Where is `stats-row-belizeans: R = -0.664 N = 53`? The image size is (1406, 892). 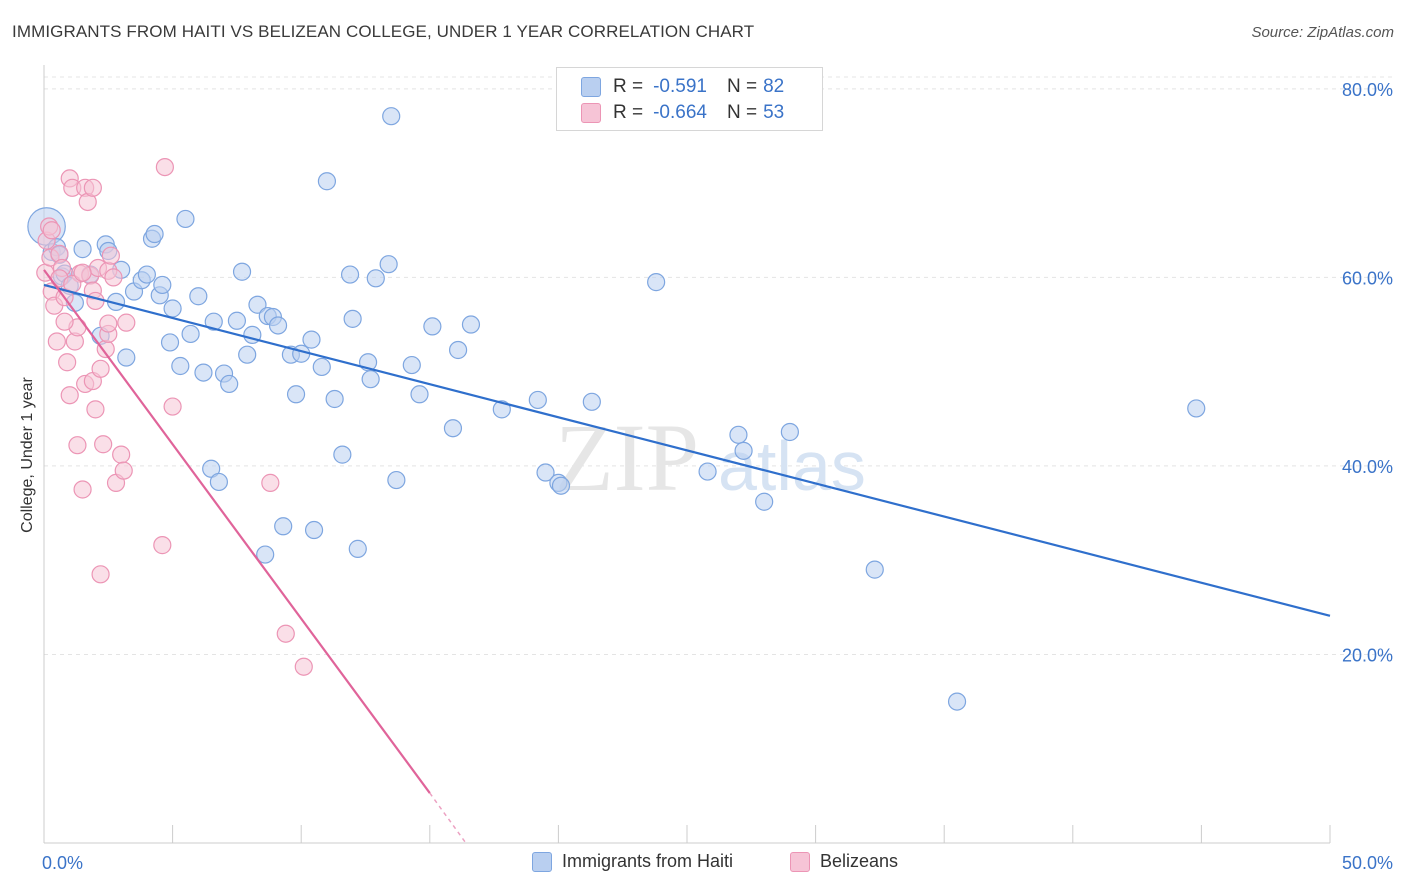
stats-row-belizeans: R = -0.664 N = 53 is located at coordinates (673, 113).